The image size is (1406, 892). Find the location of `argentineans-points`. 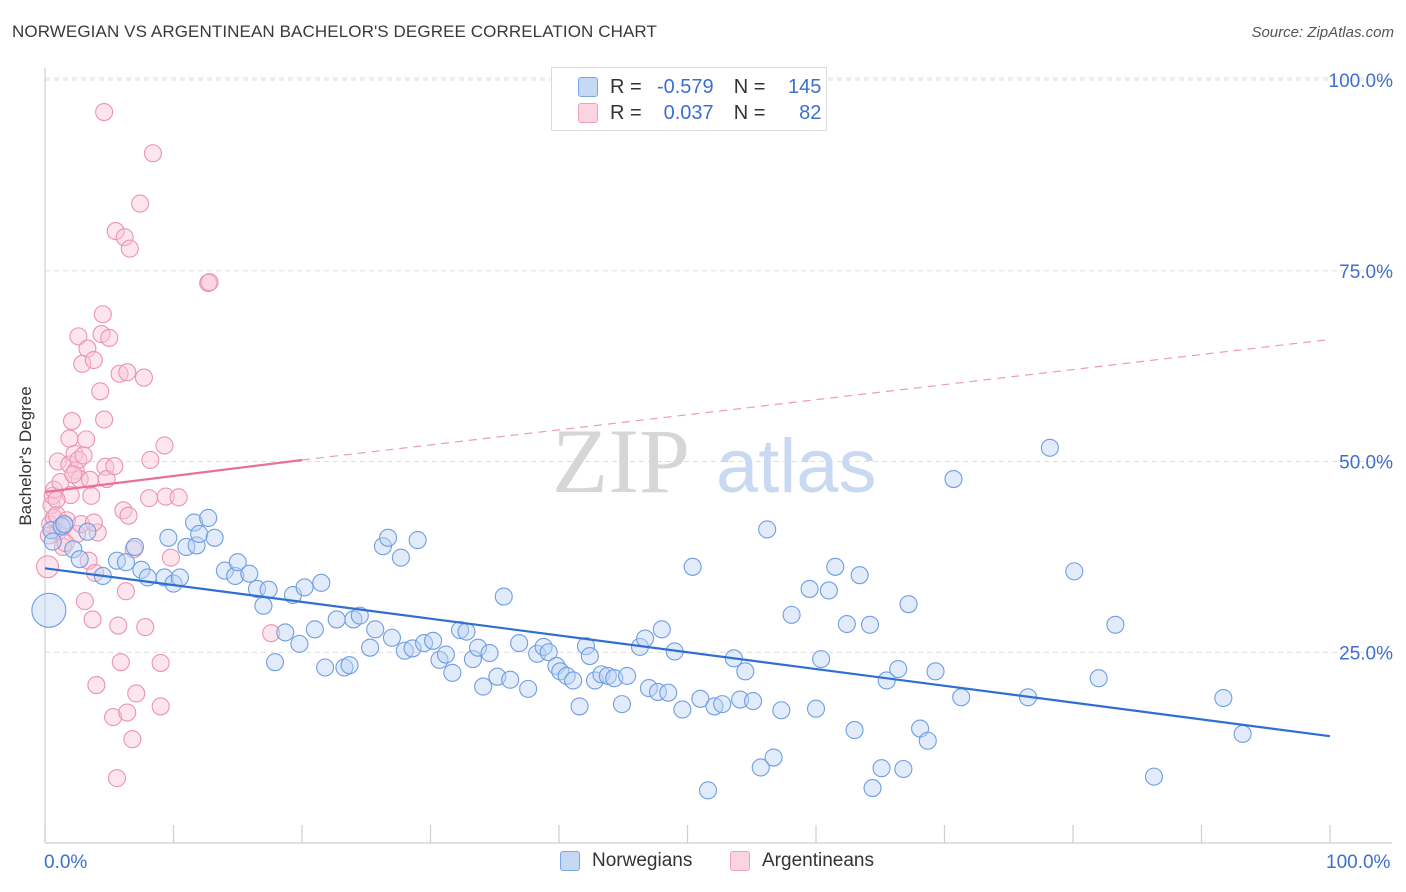

argentineans-points is located at coordinates (158, 445).